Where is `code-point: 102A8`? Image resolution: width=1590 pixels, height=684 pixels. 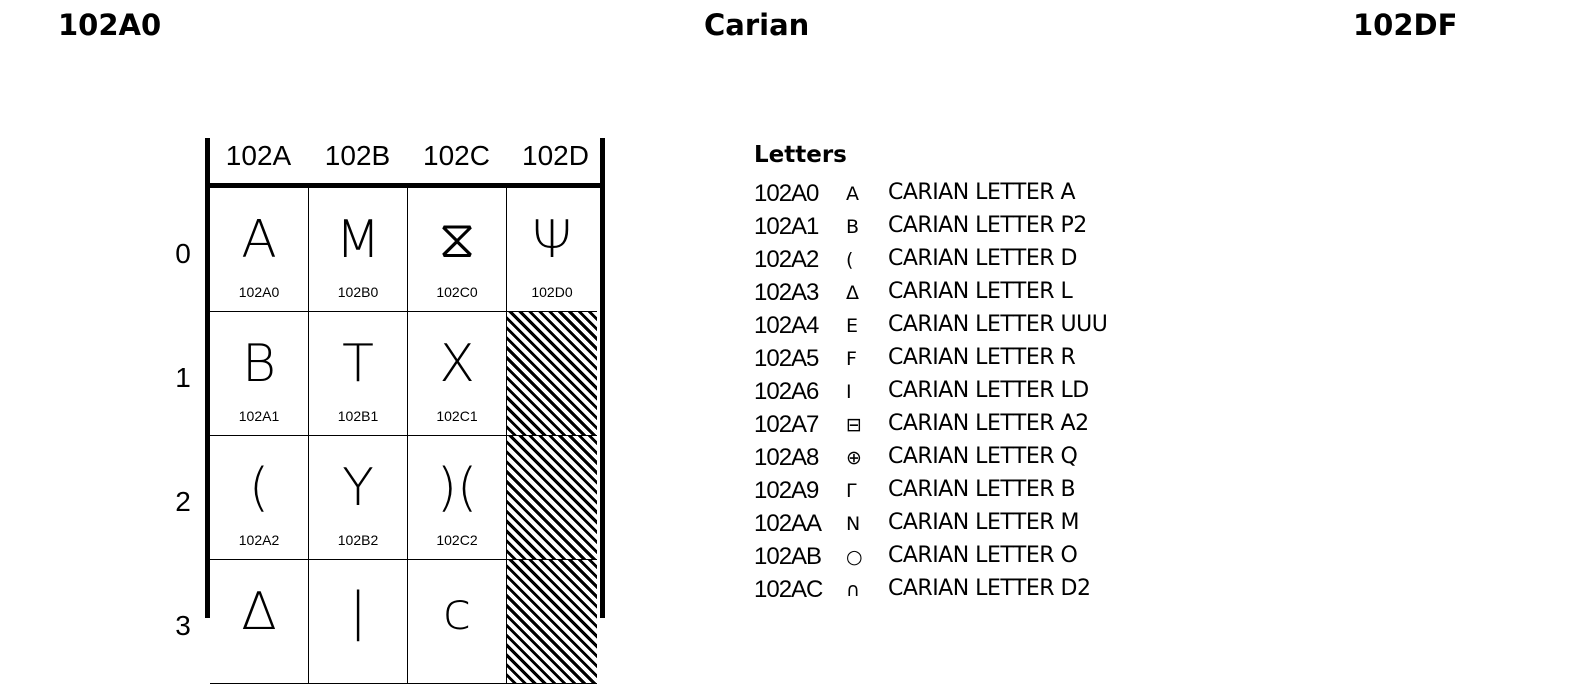
code-point: 102A8 is located at coordinates (786, 457).